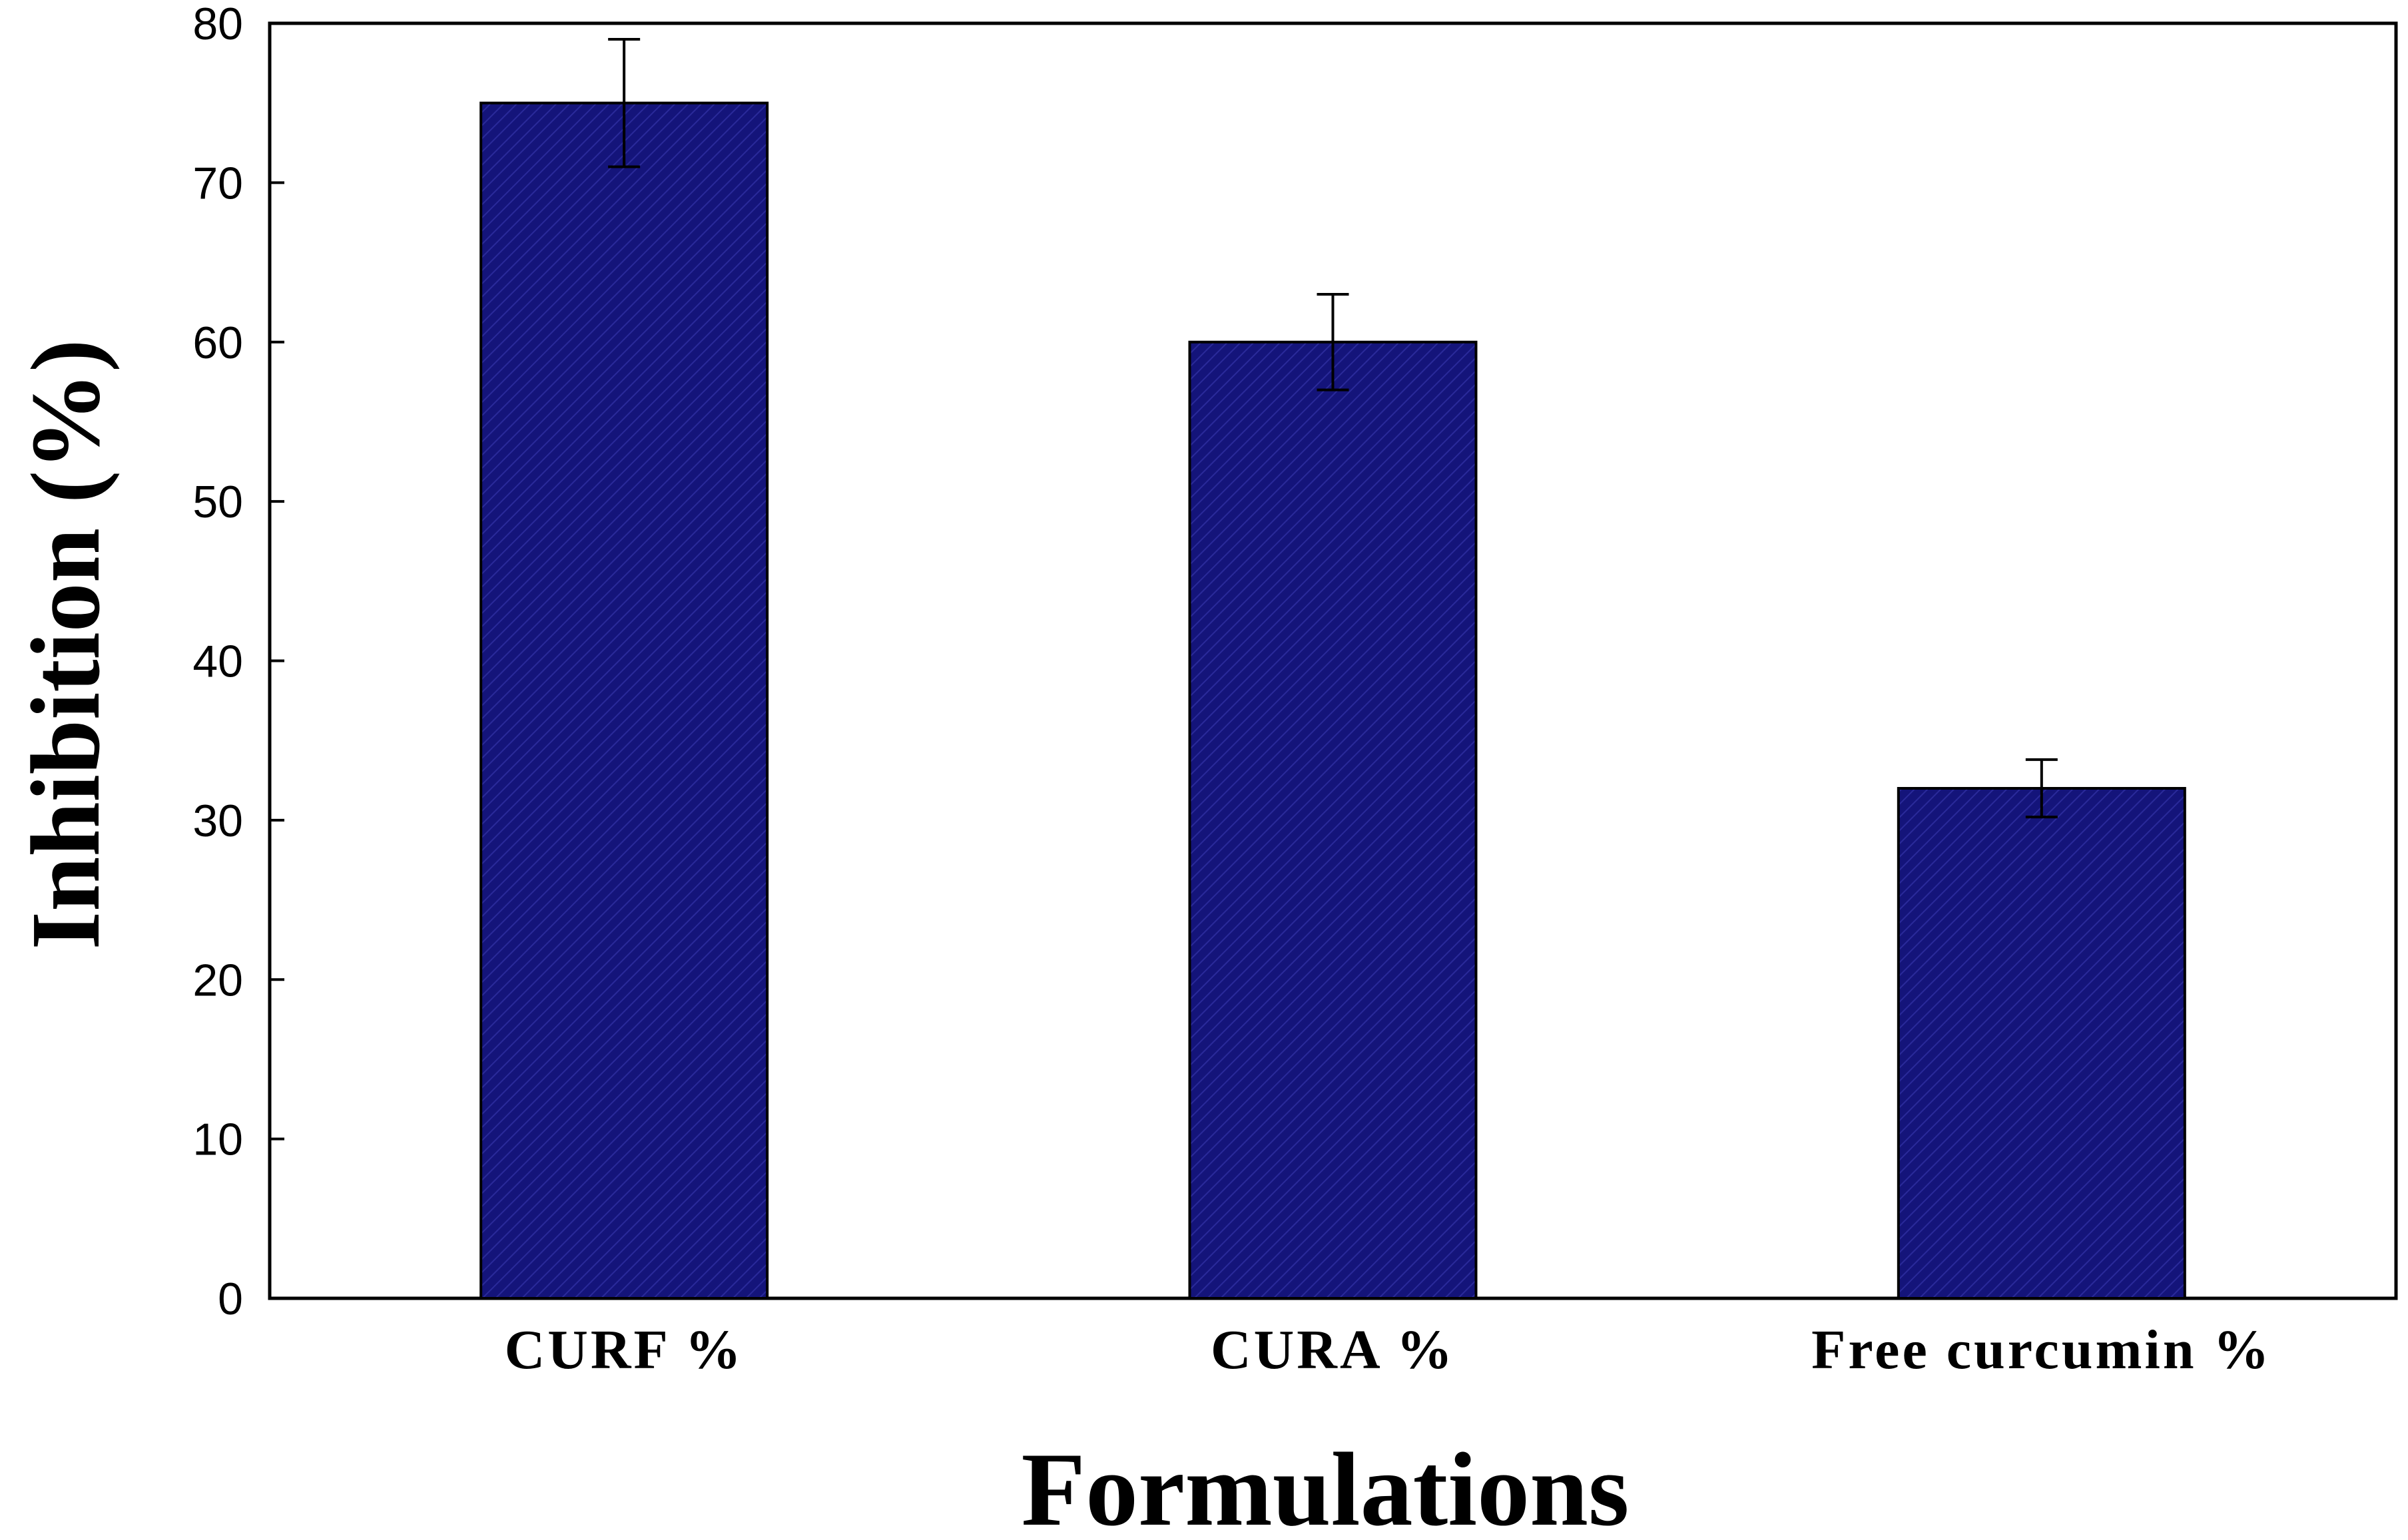 The width and height of the screenshot is (2408, 1540). Describe the element at coordinates (218, 502) in the screenshot. I see `y-tick-label: 50` at that location.